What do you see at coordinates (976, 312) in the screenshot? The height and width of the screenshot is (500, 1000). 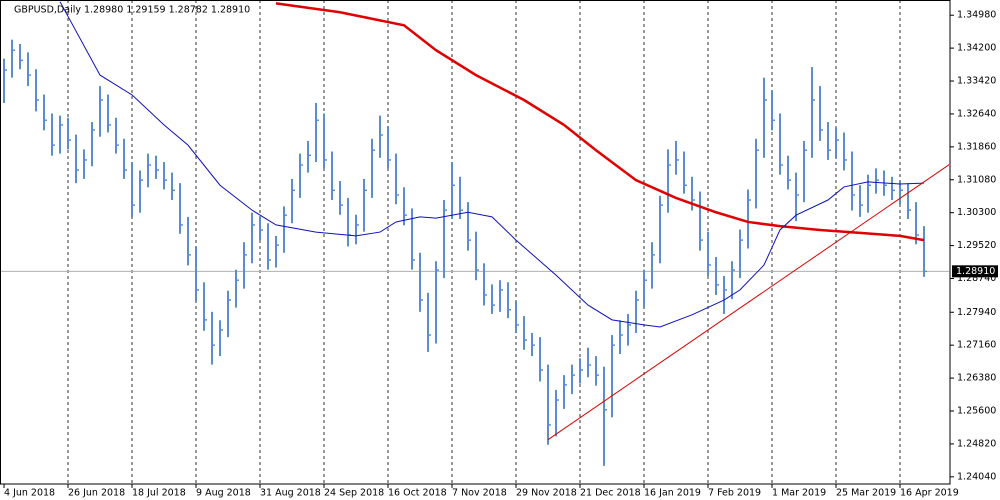 I see `y-tick-label: 1.27940` at bounding box center [976, 312].